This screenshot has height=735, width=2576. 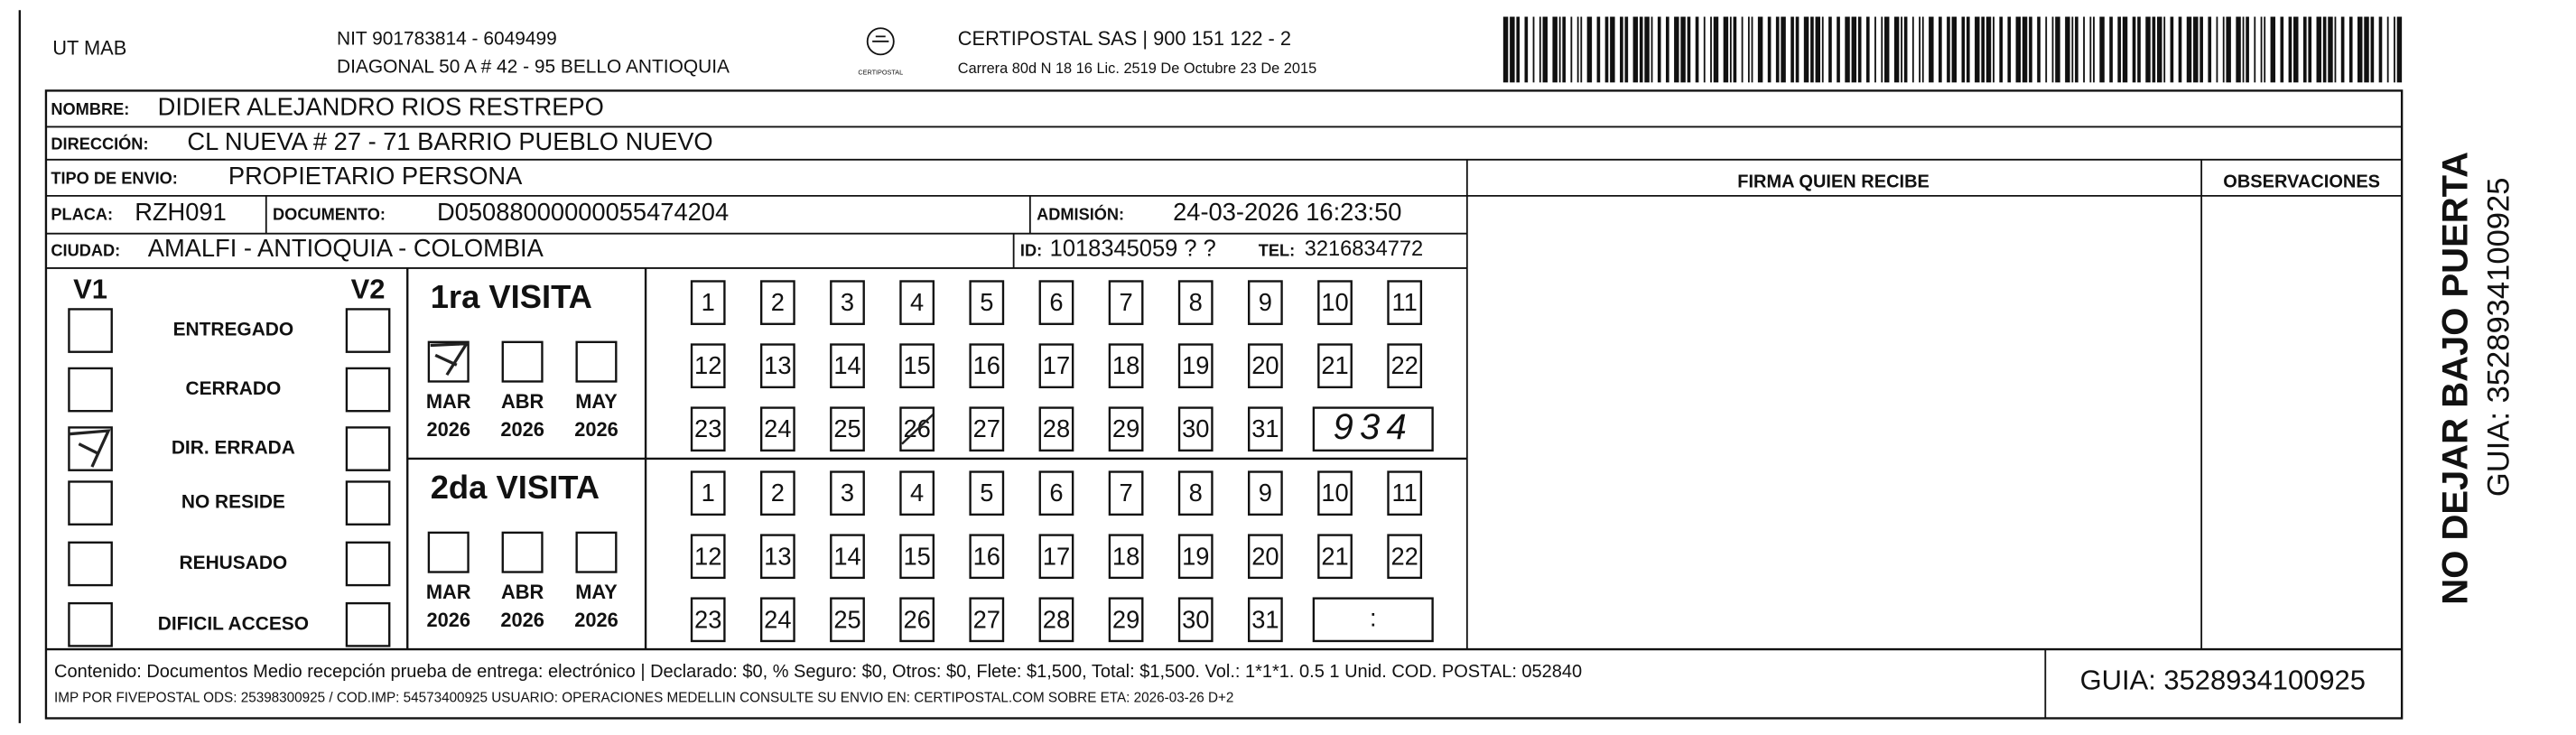 What do you see at coordinates (1056, 619) in the screenshot?
I see `day: 28` at bounding box center [1056, 619].